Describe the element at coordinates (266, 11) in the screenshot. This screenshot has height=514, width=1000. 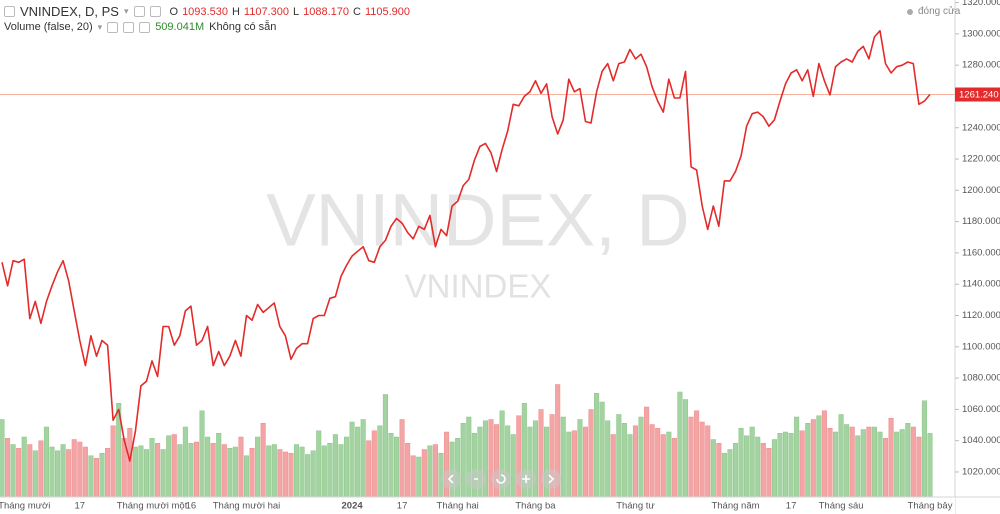
I see `ohlc-value: 1107.300` at that location.